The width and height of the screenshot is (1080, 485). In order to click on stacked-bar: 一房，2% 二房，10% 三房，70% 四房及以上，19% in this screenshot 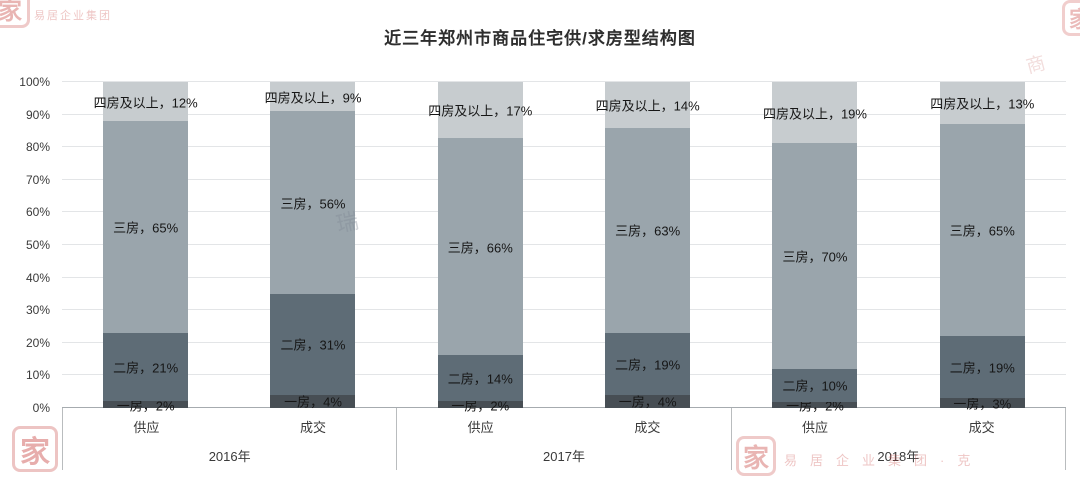, I will do `click(815, 247)`.